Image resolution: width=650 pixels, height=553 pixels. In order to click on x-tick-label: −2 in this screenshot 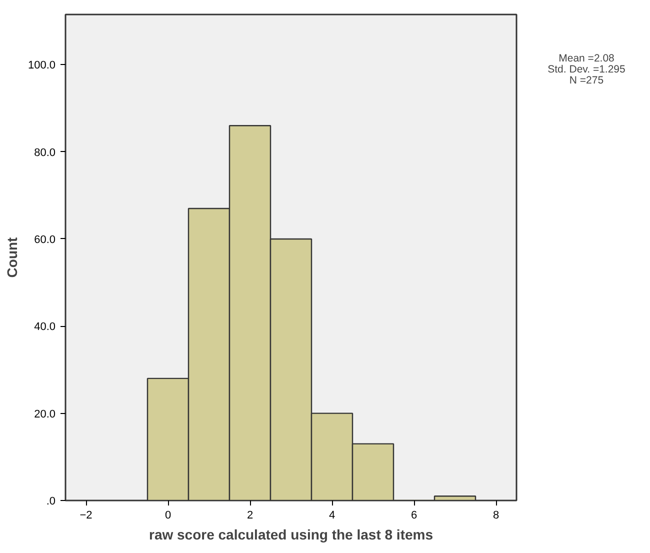, I will do `click(86, 516)`.